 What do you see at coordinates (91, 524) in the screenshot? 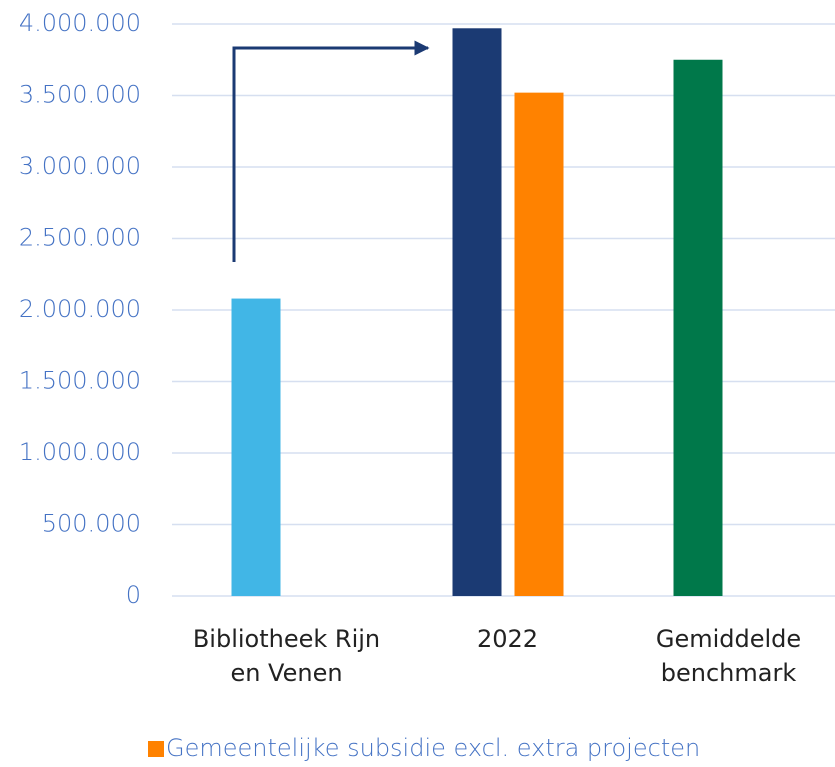
I see `y-tick-label: 500.000` at bounding box center [91, 524].